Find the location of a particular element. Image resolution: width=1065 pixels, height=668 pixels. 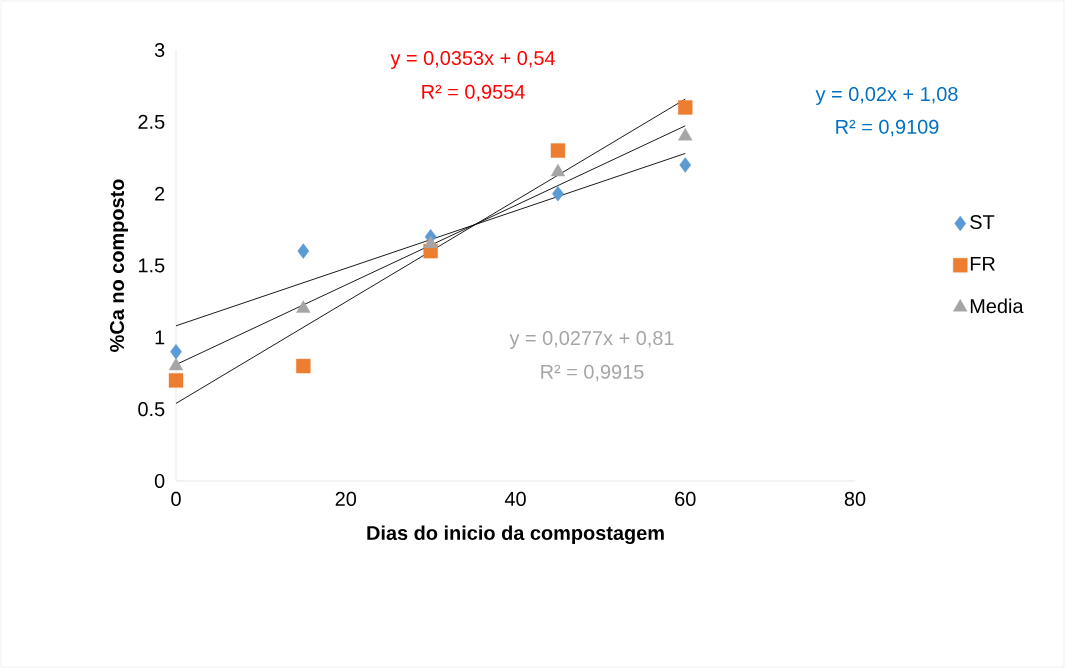

y-axis-title: %Ca no composto is located at coordinates (118, 265).